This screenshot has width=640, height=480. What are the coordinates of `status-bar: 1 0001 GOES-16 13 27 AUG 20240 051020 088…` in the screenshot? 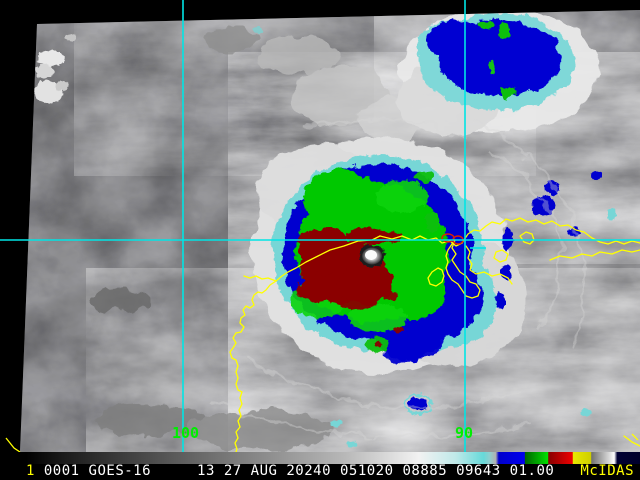 It's located at (320, 466).